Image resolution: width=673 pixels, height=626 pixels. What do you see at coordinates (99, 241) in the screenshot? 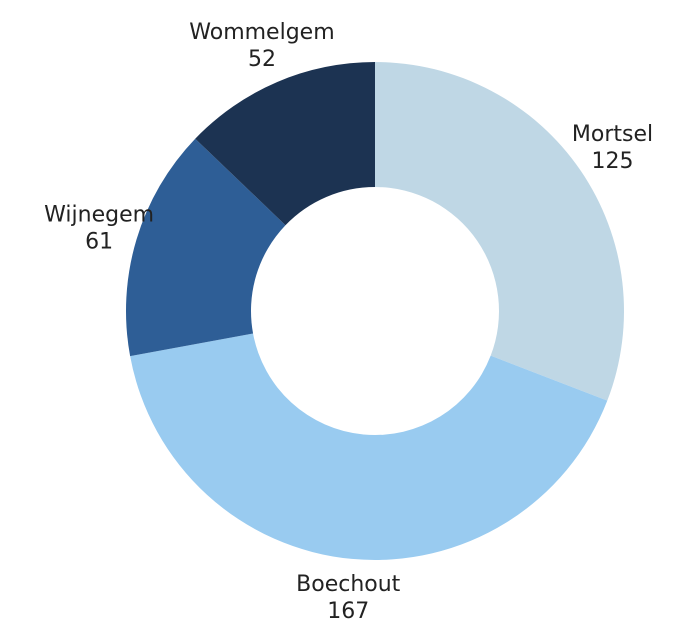
I see `value-label: 61` at bounding box center [99, 241].